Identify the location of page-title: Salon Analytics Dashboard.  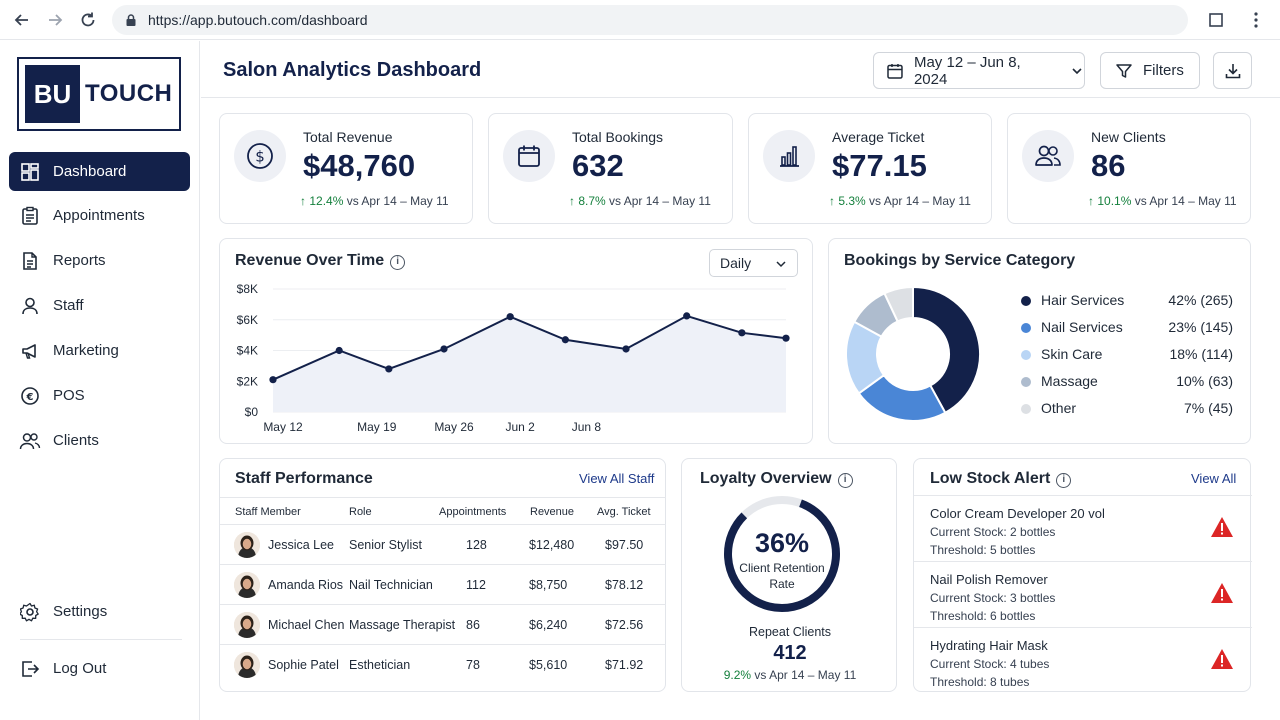
(352, 70).